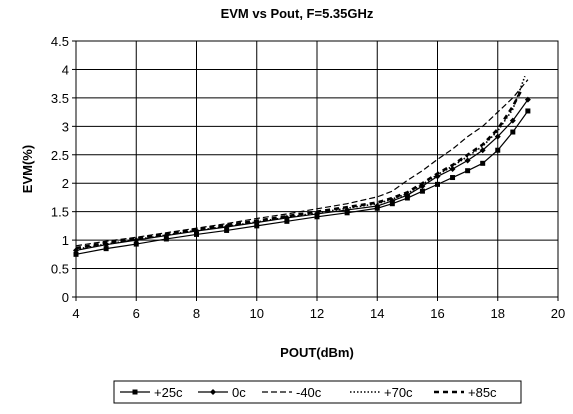 This screenshot has height=414, width=573. Describe the element at coordinates (465, 392) in the screenshot. I see `legend-entry-85c: +85c` at that location.